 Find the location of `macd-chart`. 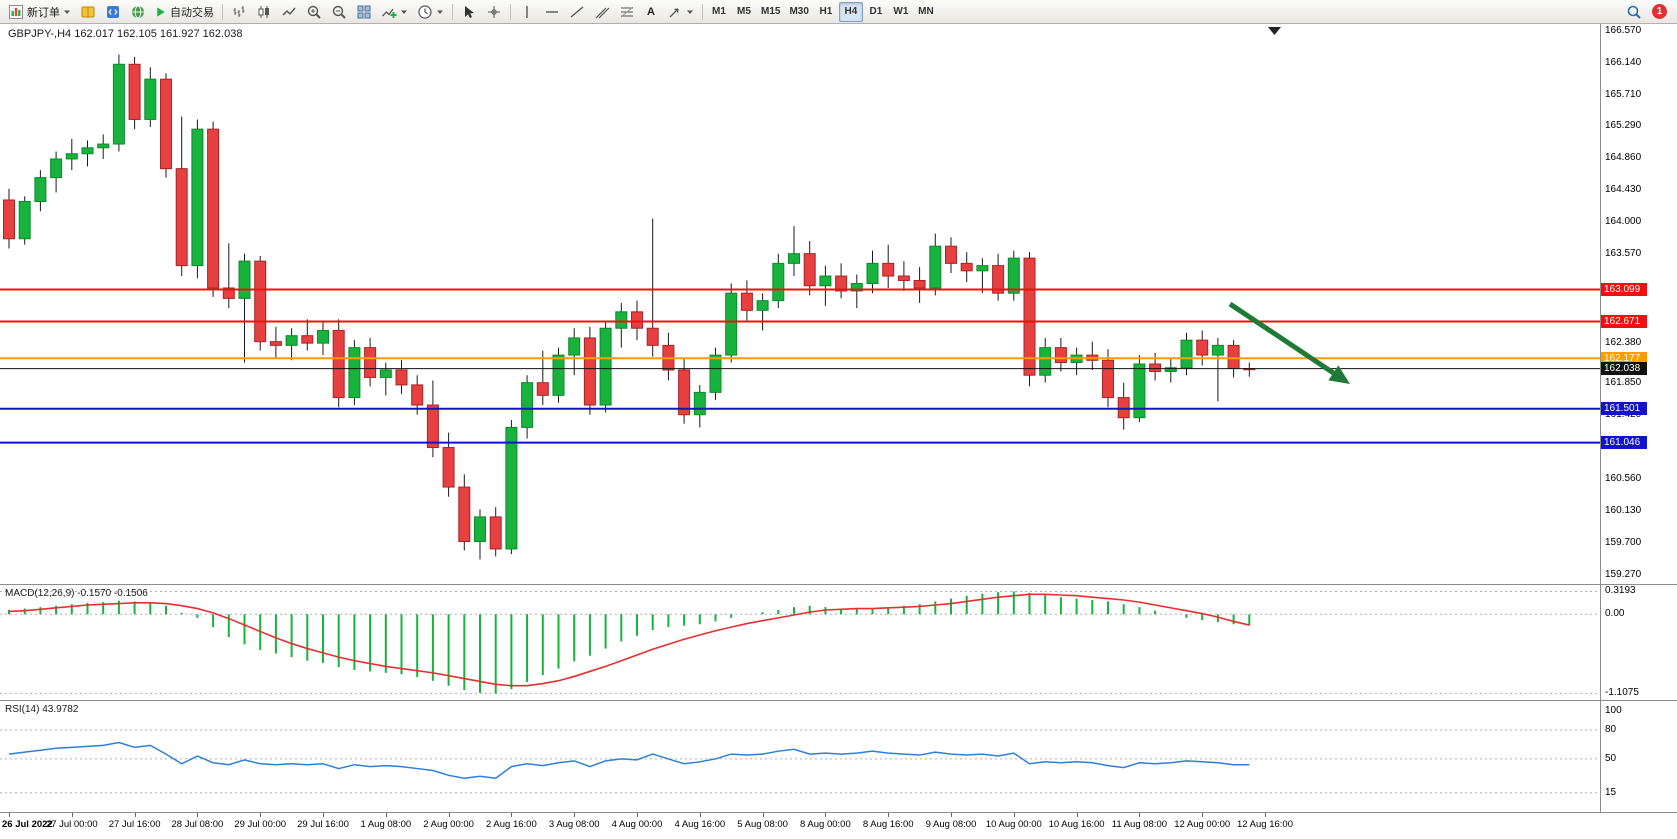

macd-chart is located at coordinates (800, 642).